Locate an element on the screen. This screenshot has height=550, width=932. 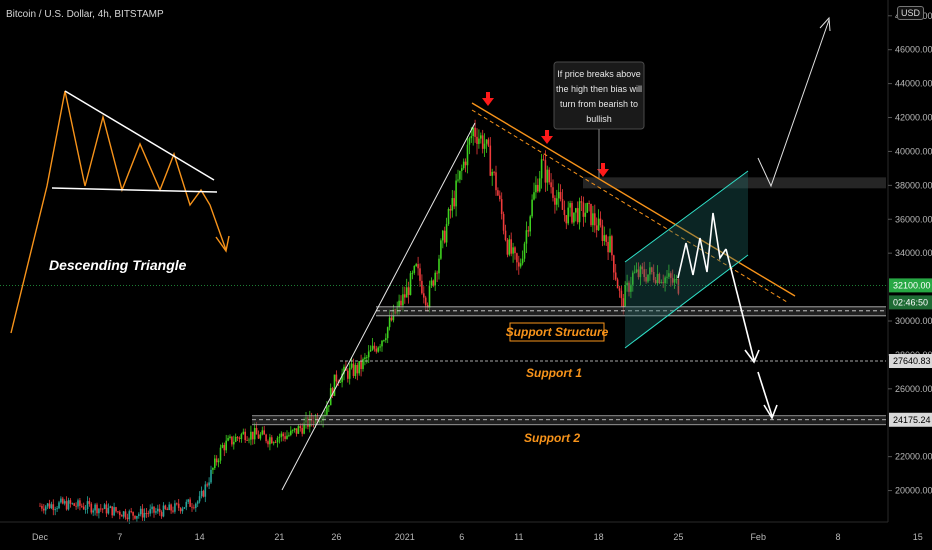
triangle-support-line is located at coordinates (134, 190).